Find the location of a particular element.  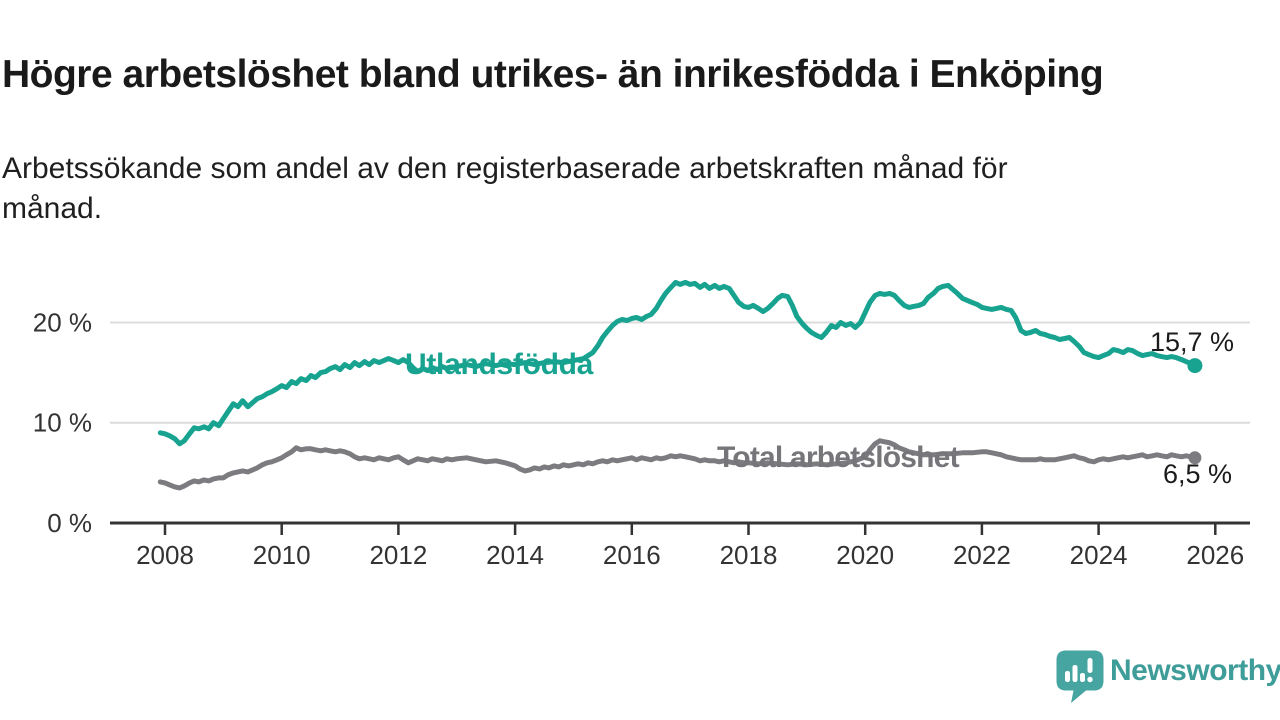

x-axis-labels: 2008 2010 2012 2014 2016 2018 2020 2022 2024 2026 is located at coordinates (690, 555).